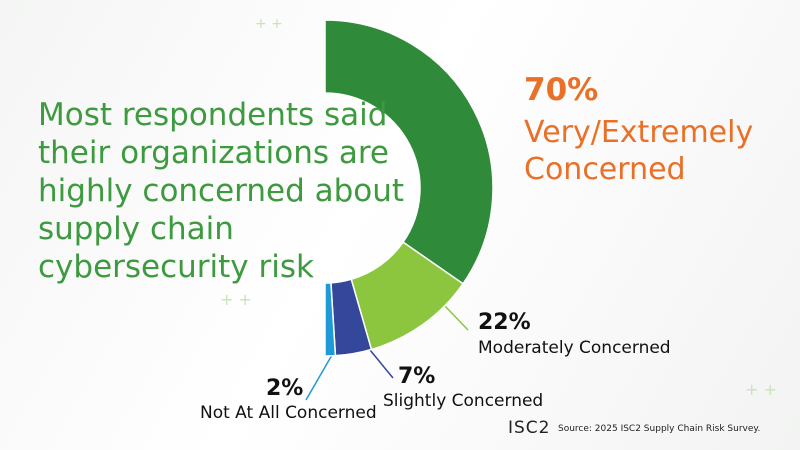 The height and width of the screenshot is (450, 800). I want to click on value-label: 22%, so click(504, 322).